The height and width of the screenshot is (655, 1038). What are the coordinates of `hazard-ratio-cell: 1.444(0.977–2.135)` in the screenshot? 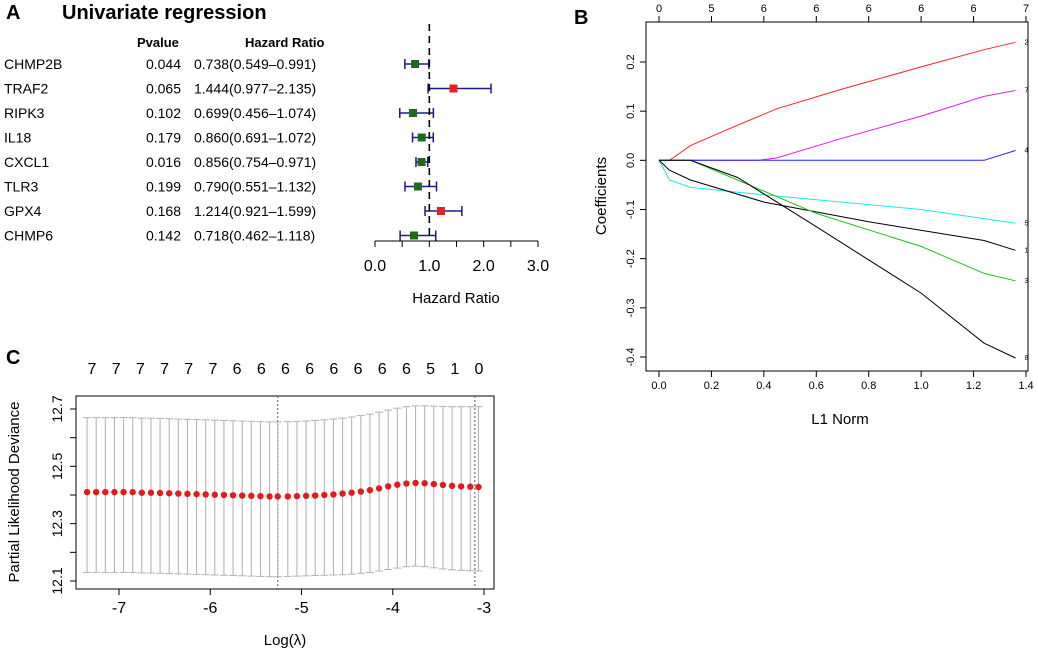 It's located at (255, 89).